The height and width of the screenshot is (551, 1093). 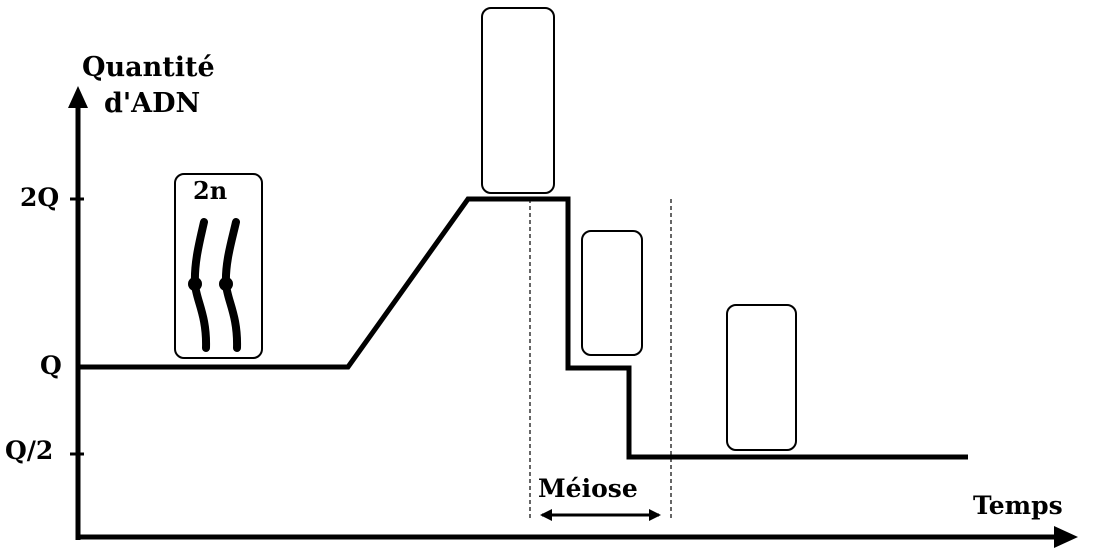 I want to click on cell-box-2n, so click(x=218, y=266).